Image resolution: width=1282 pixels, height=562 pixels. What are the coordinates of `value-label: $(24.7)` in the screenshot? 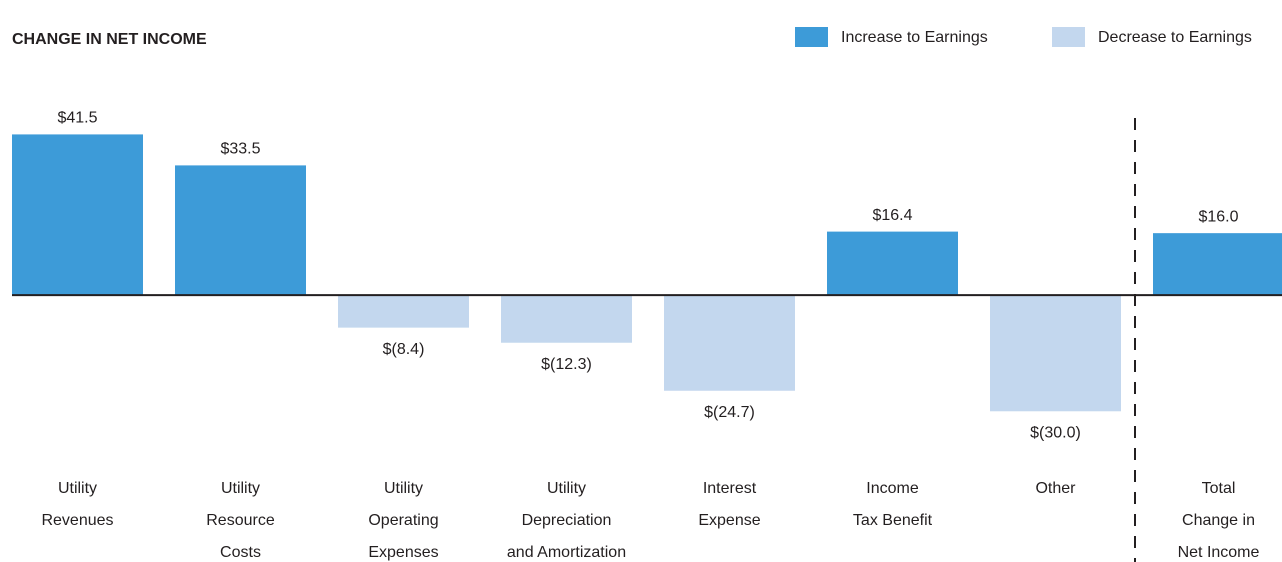 It's located at (729, 412).